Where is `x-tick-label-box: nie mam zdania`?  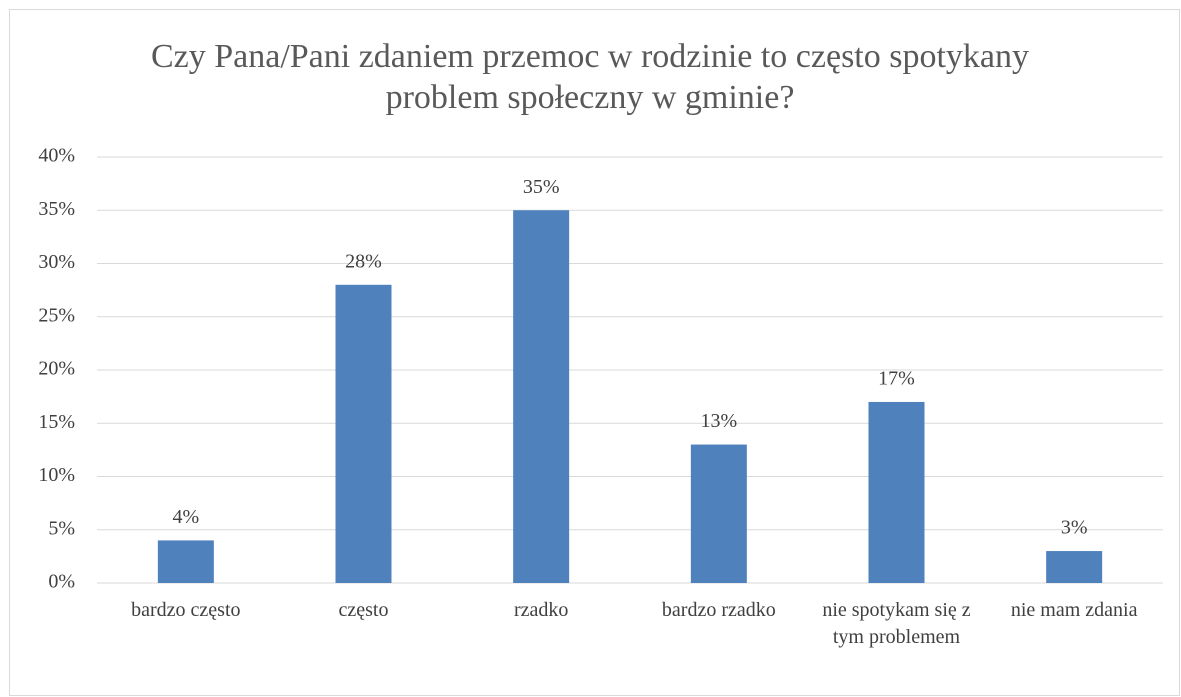 x-tick-label-box: nie mam zdania is located at coordinates (1074, 610).